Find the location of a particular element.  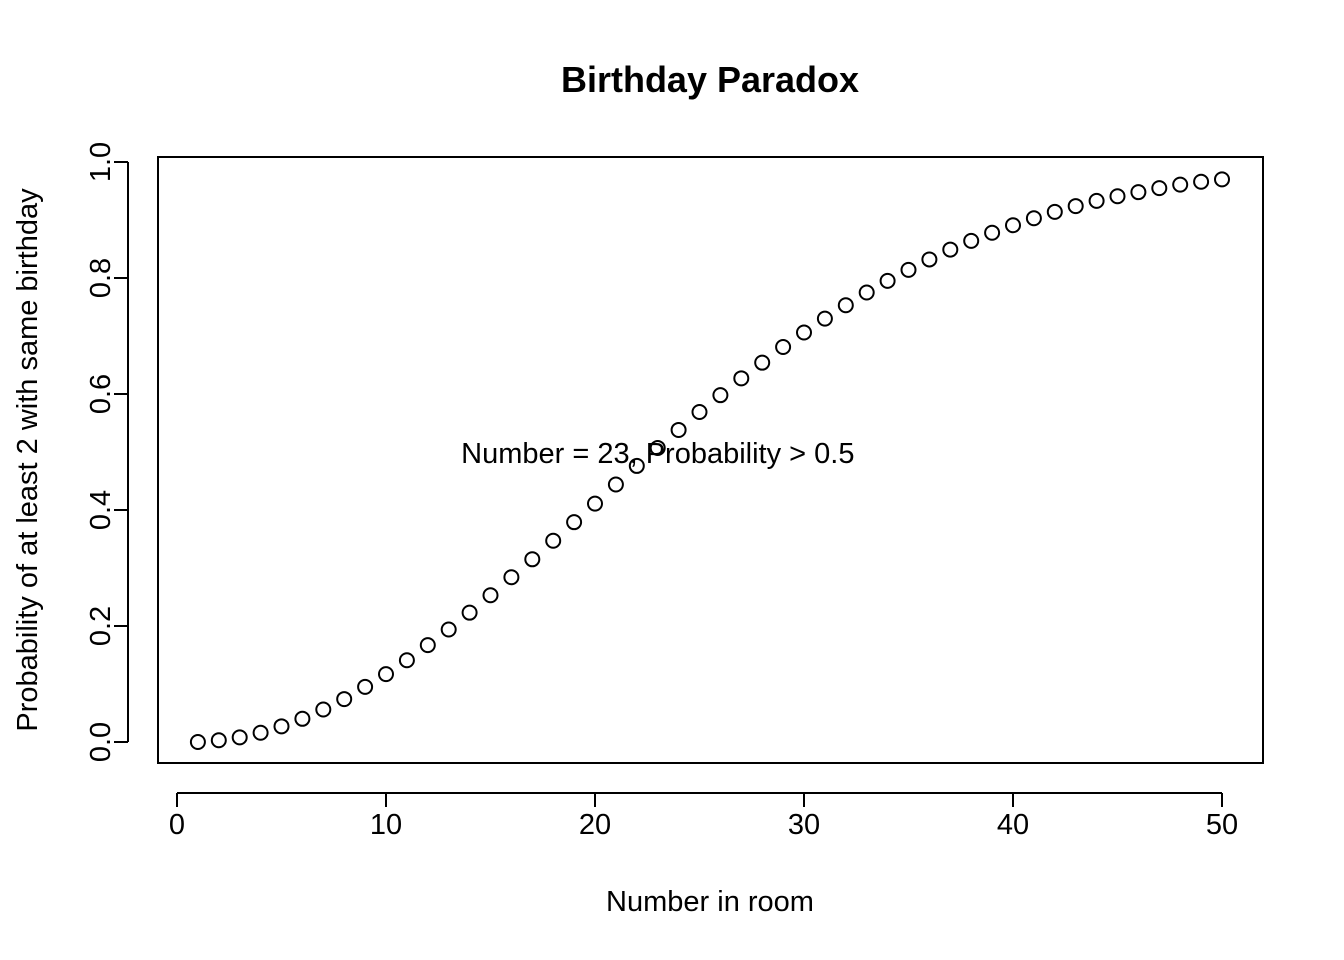

y-tick-label: 1.0 is located at coordinates (101, 162).